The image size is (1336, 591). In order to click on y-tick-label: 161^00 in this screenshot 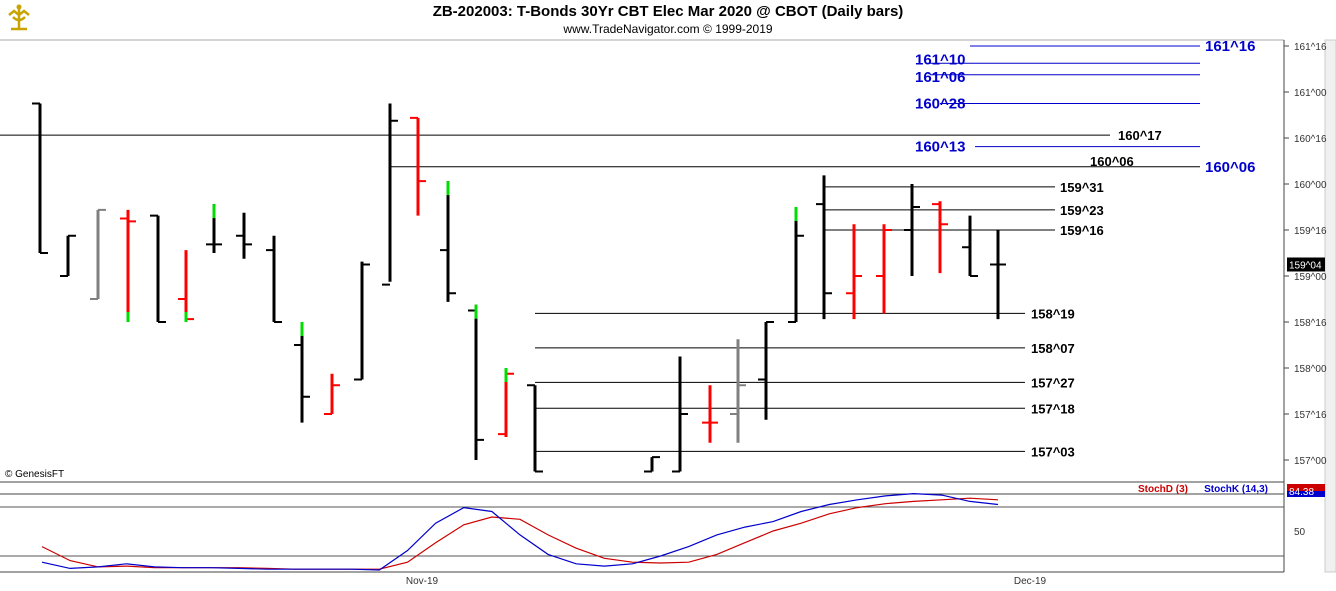, I will do `click(1310, 93)`.